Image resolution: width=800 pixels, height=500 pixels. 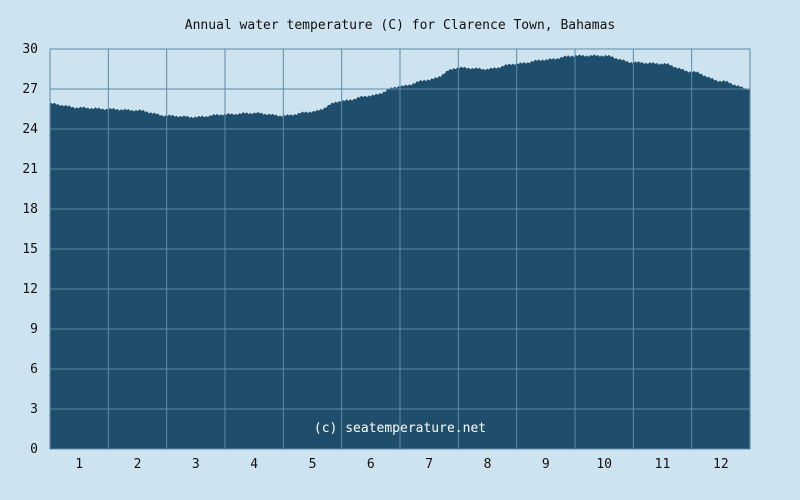 What do you see at coordinates (30, 49) in the screenshot?
I see `y-tick-label: 30` at bounding box center [30, 49].